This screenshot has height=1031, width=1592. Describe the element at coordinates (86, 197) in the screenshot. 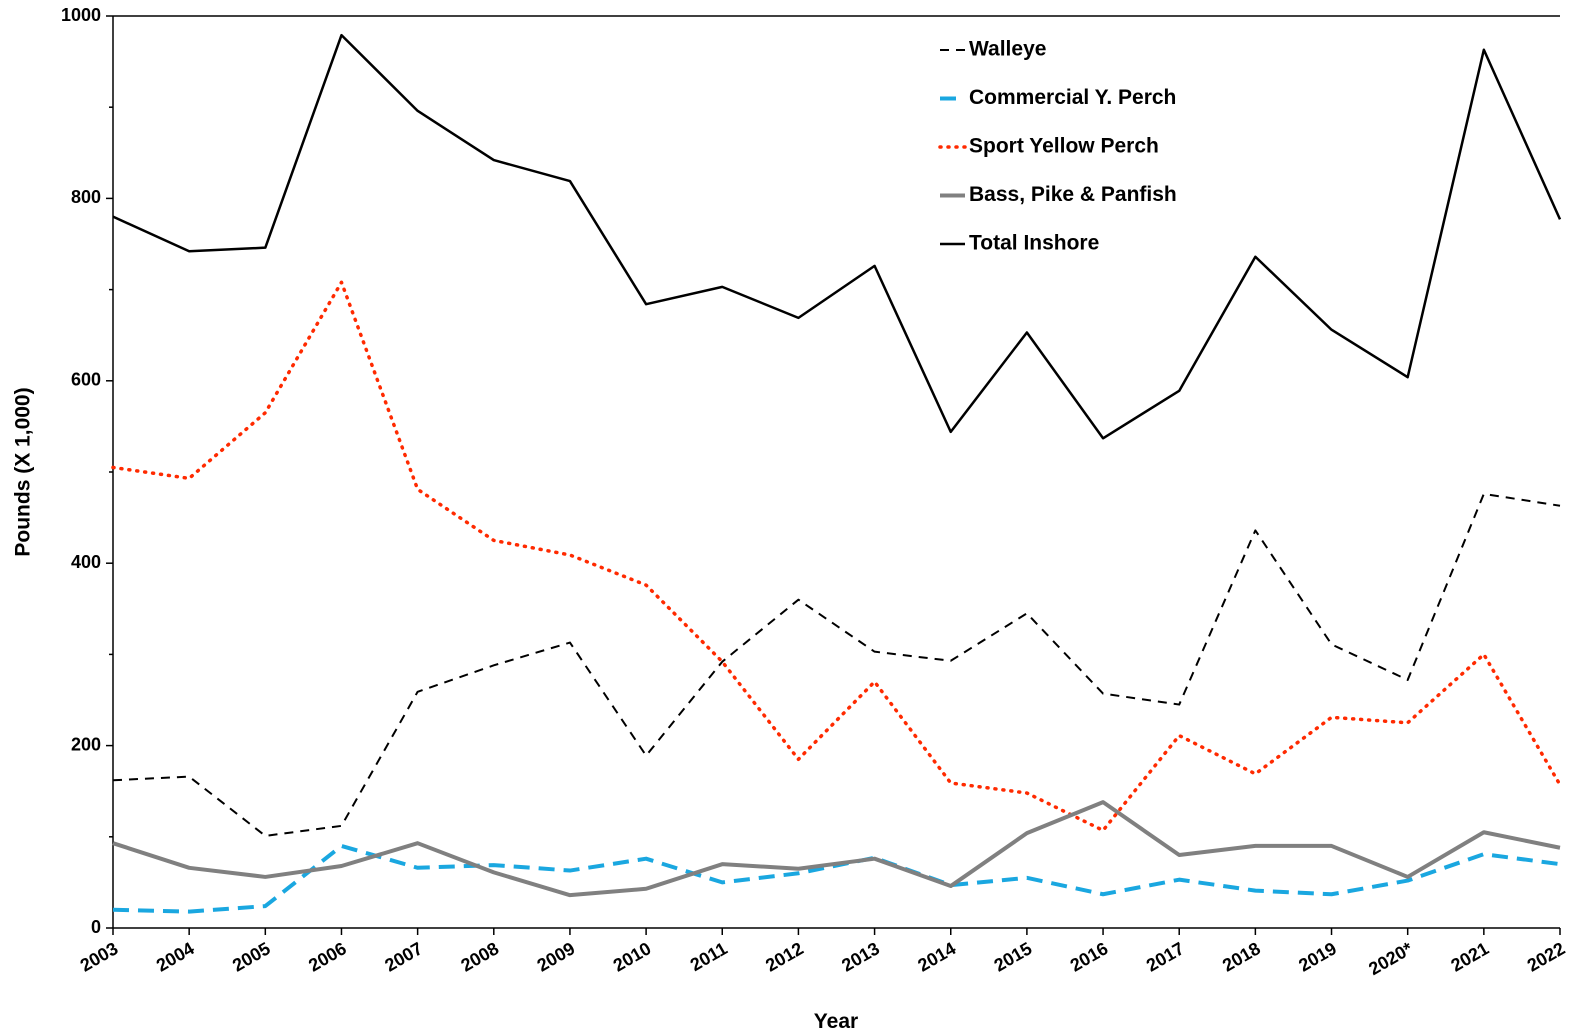

I see `y-tick-label: 800` at that location.